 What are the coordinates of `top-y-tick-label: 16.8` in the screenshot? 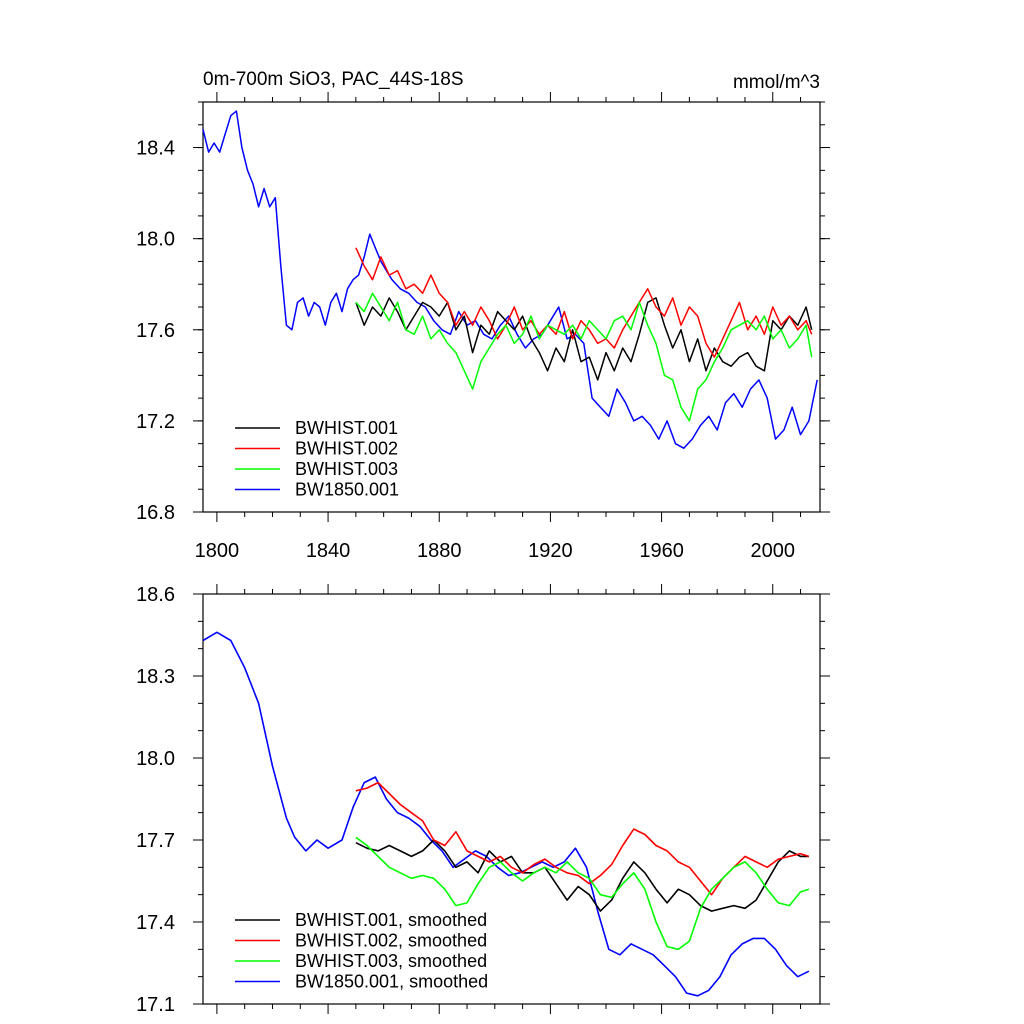 It's located at (155, 513).